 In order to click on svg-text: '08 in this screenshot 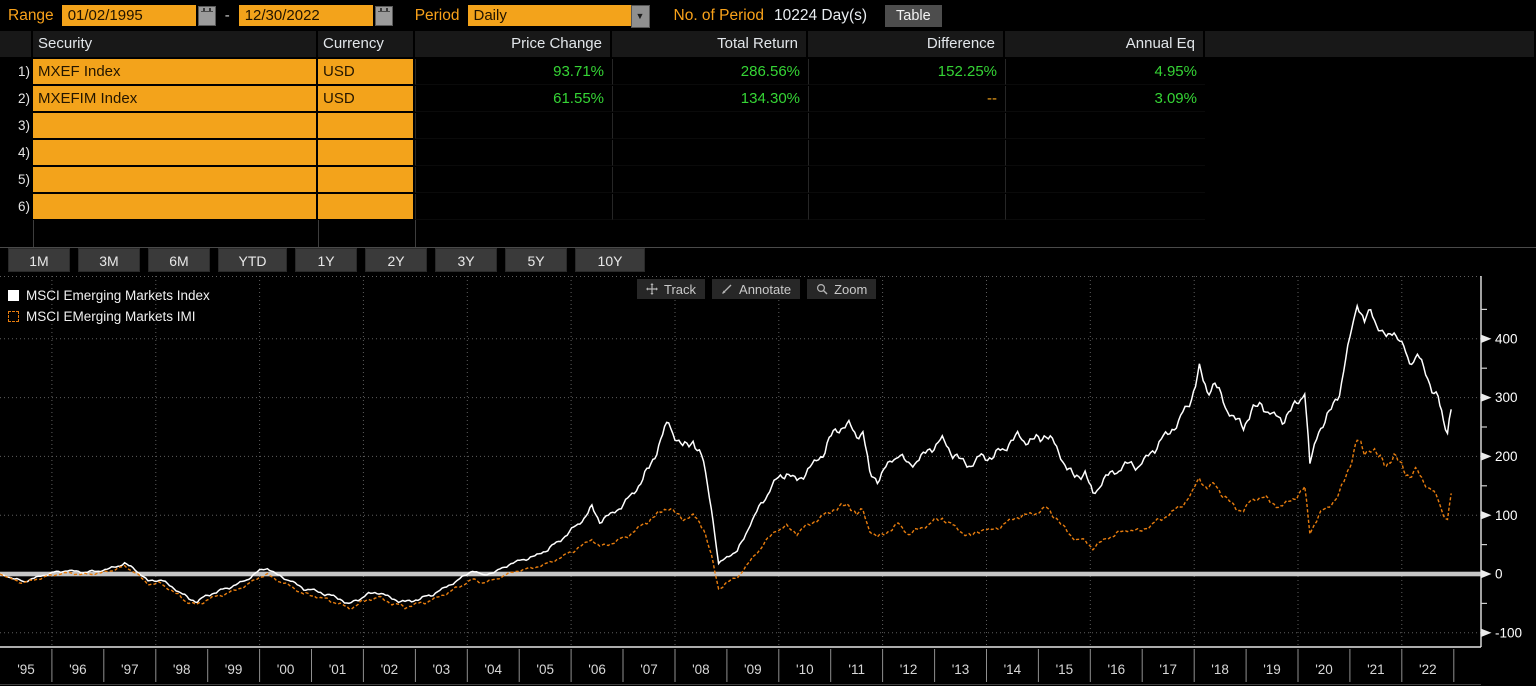, I will do `click(701, 669)`.